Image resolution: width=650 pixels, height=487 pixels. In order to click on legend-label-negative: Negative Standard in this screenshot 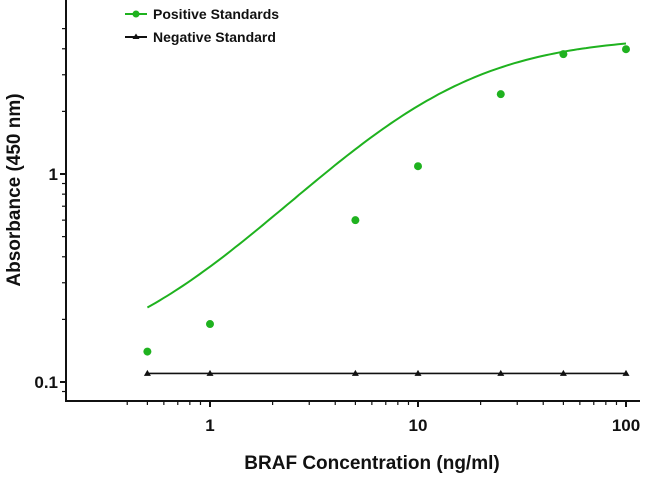, I will do `click(214, 37)`.